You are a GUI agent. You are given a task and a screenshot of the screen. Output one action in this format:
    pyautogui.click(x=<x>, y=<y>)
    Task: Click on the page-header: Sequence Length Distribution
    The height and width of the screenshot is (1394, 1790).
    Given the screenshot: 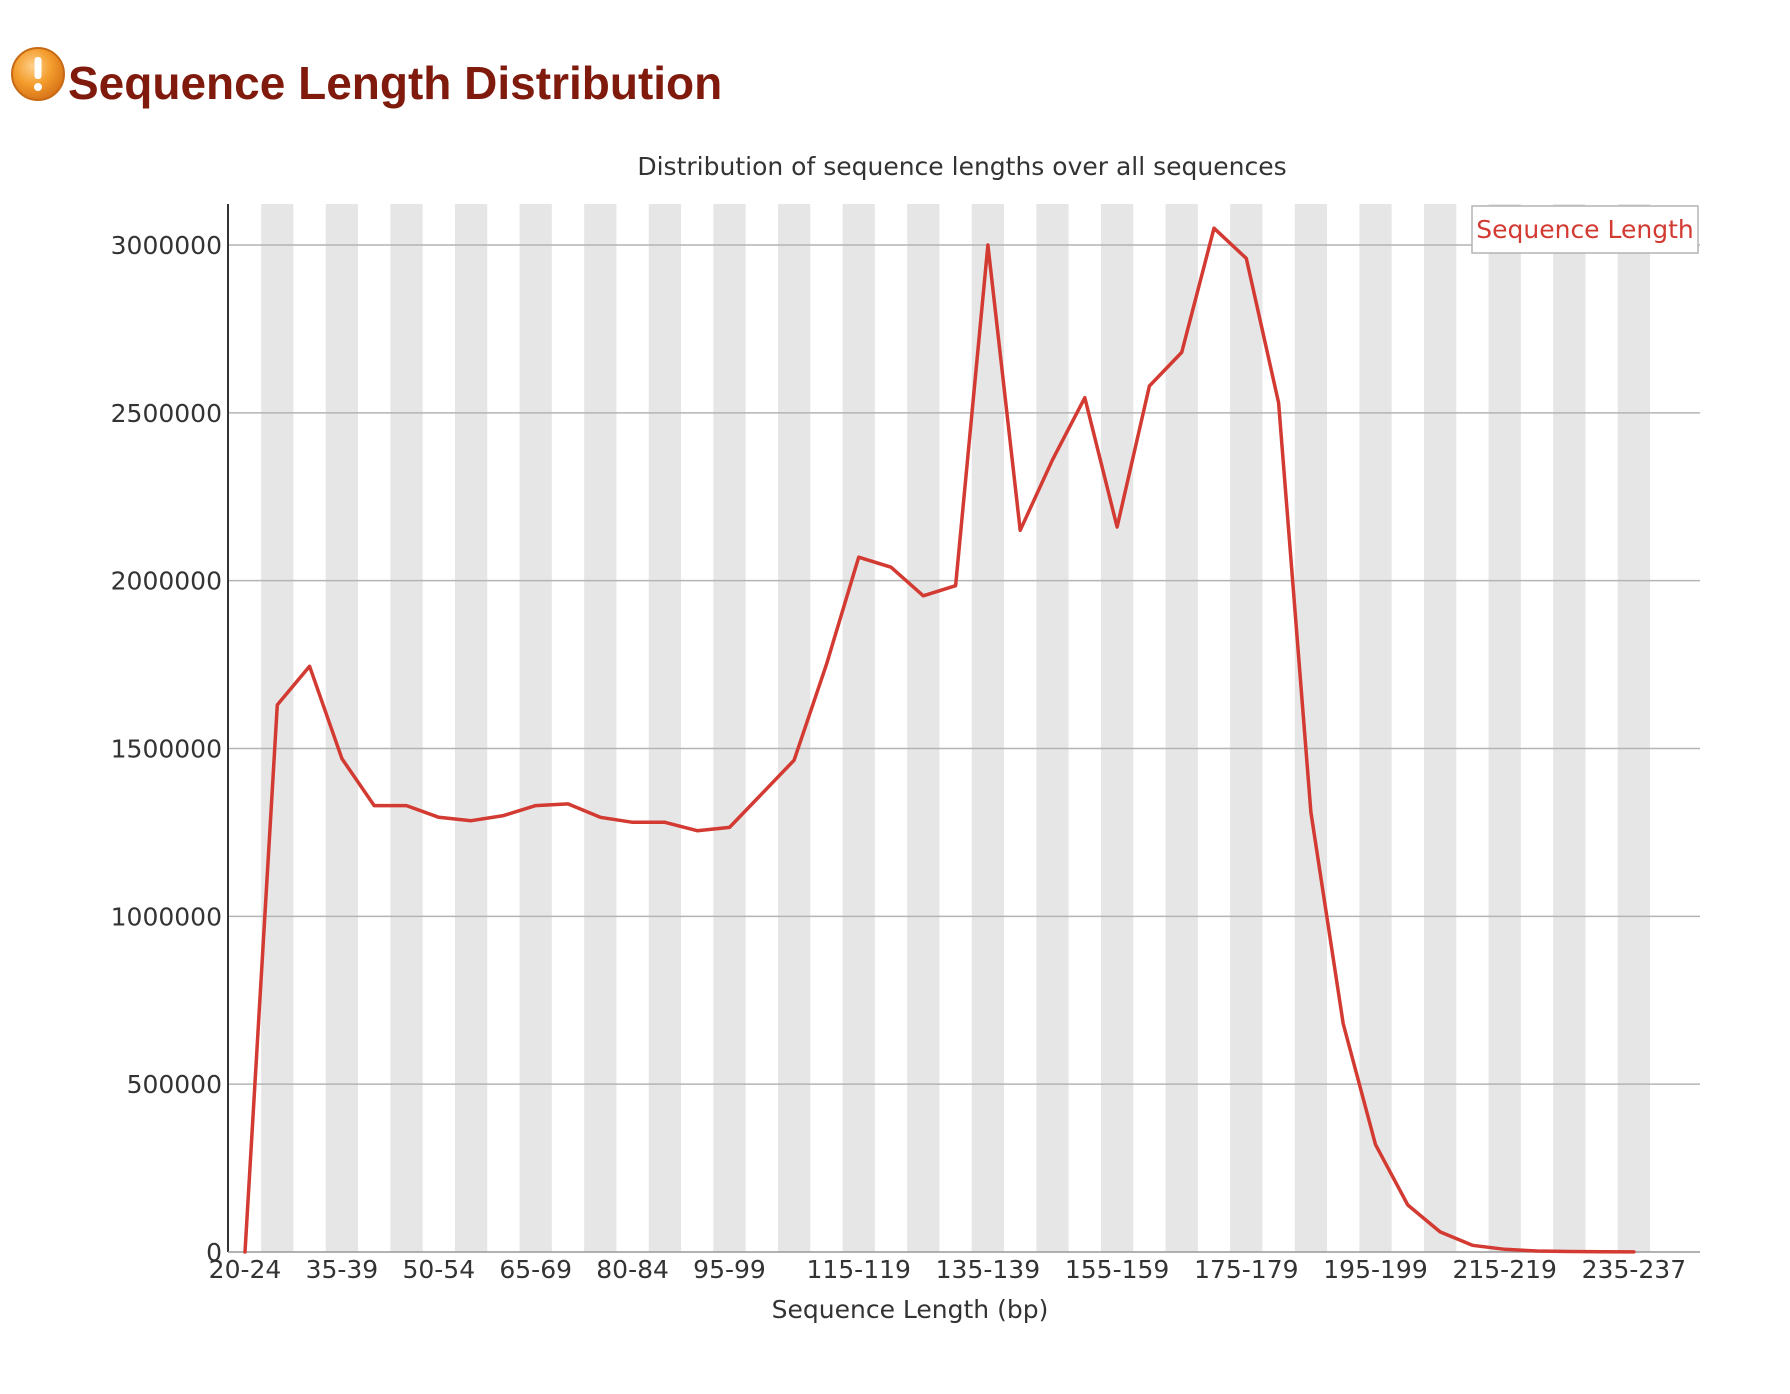 What is the action you would take?
    pyautogui.click(x=366, y=82)
    